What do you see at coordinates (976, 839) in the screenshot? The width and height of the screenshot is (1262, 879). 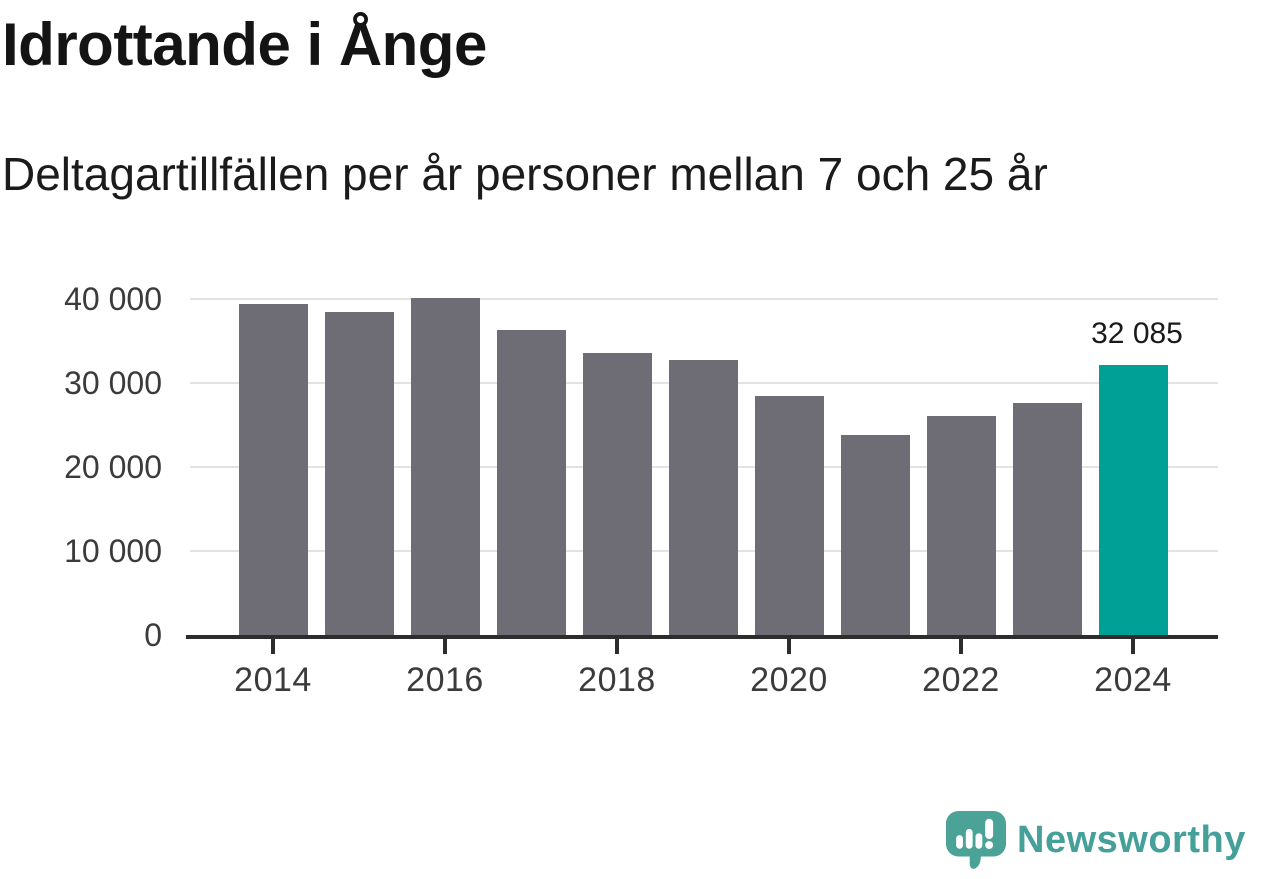 I see `newsworthy-logo-icon` at bounding box center [976, 839].